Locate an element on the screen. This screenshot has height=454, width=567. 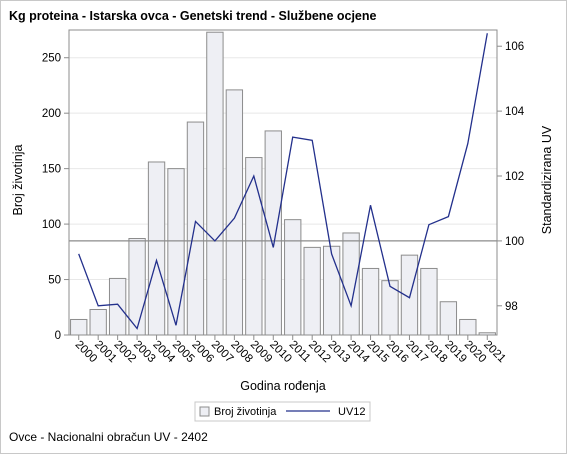
y-axis-label: Broj životinja is located at coordinates (18, 180).